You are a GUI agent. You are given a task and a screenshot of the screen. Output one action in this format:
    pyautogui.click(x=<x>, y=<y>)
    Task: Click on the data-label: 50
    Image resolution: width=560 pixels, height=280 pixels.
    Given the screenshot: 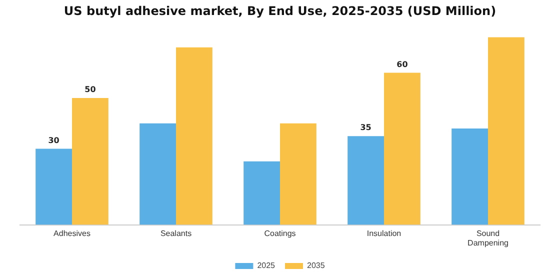 What is the action you would take?
    pyautogui.click(x=90, y=89)
    